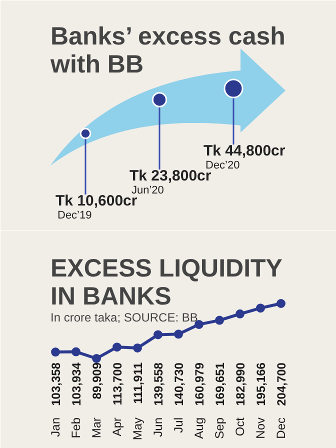 Image resolution: width=336 pixels, height=448 pixels. Describe the element at coordinates (281, 428) in the screenshot. I see `x-tick-label: Dec` at that location.